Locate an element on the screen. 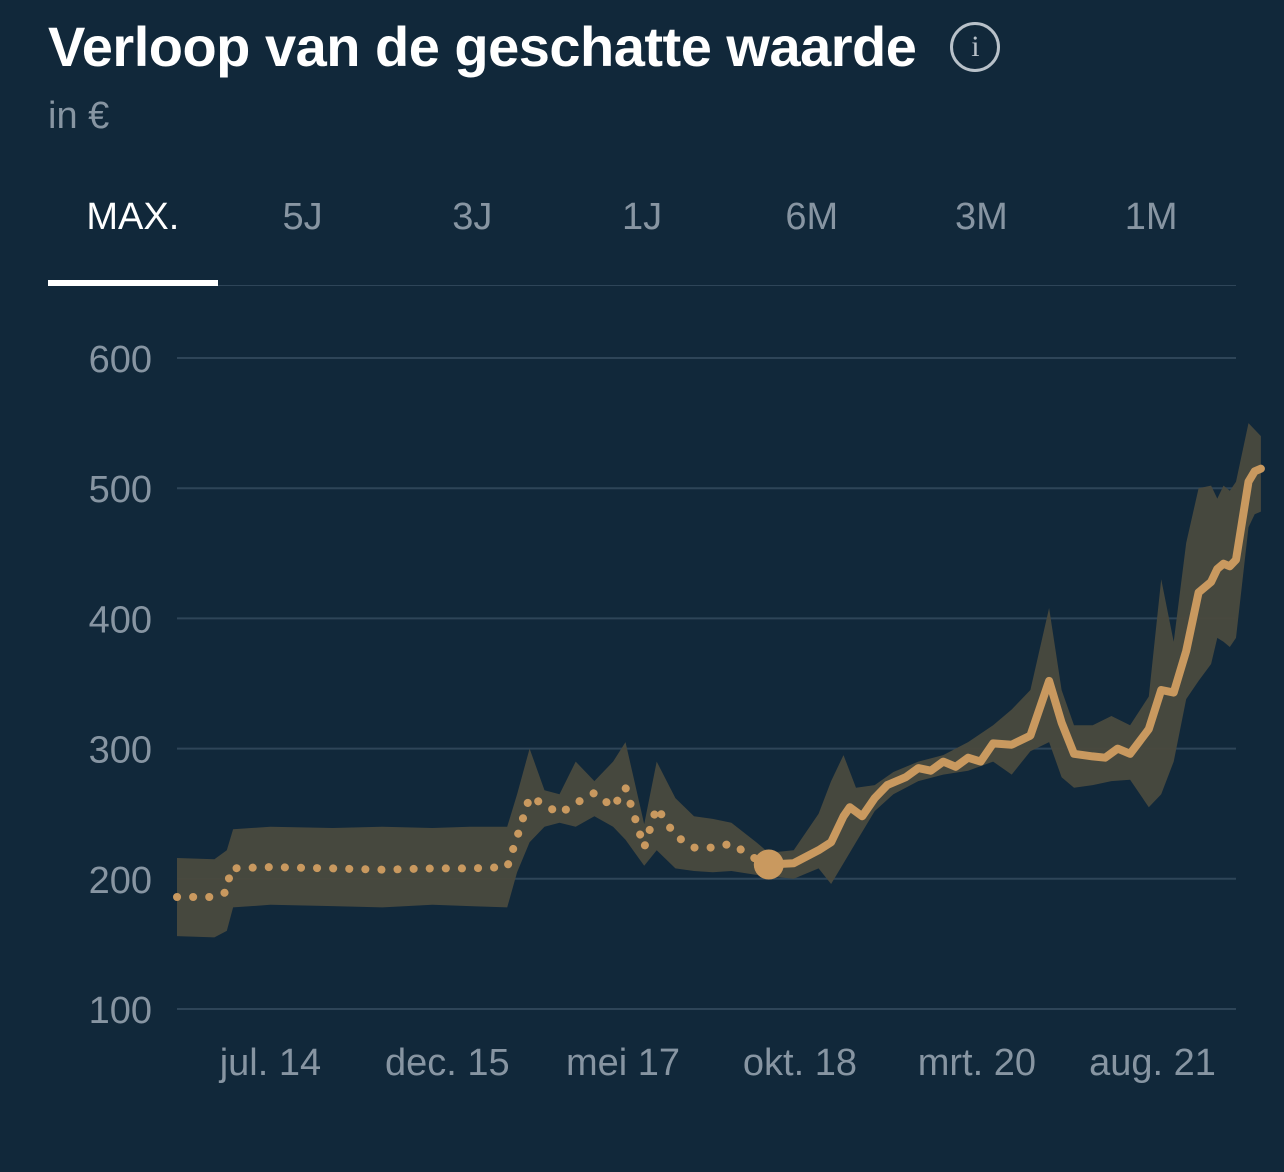 This screenshot has height=1172, width=1284. x-tick-label: aug. 21 is located at coordinates (1152, 1063).